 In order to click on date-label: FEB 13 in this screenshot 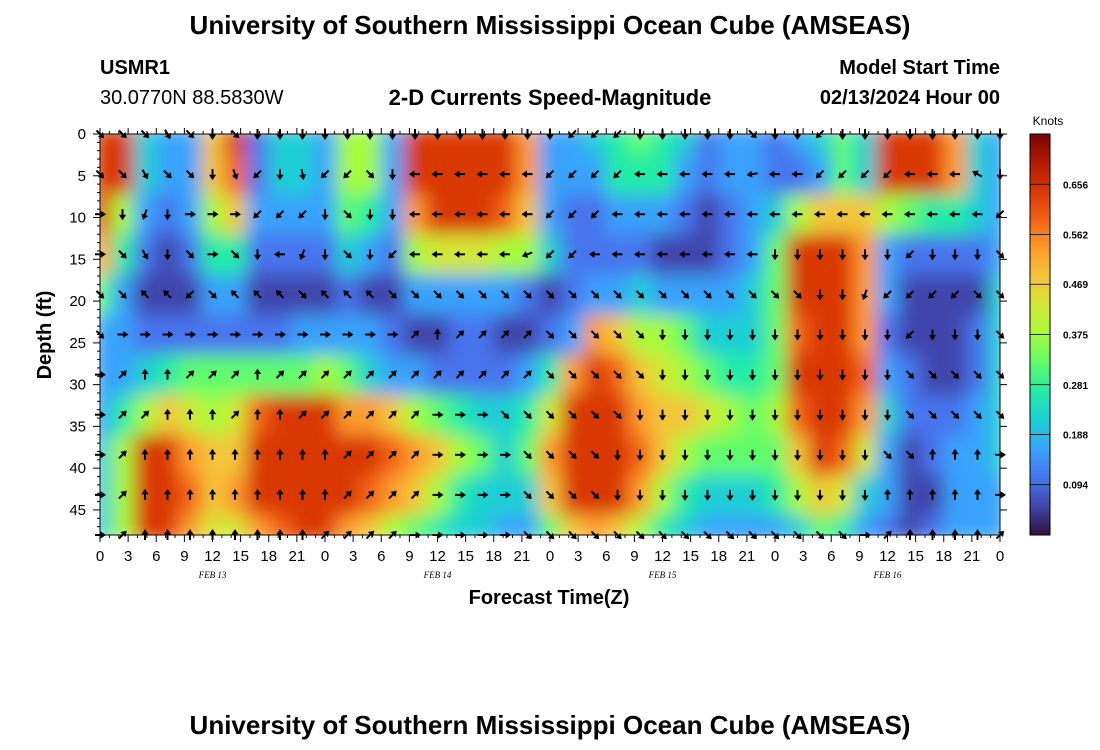, I will do `click(212, 575)`.